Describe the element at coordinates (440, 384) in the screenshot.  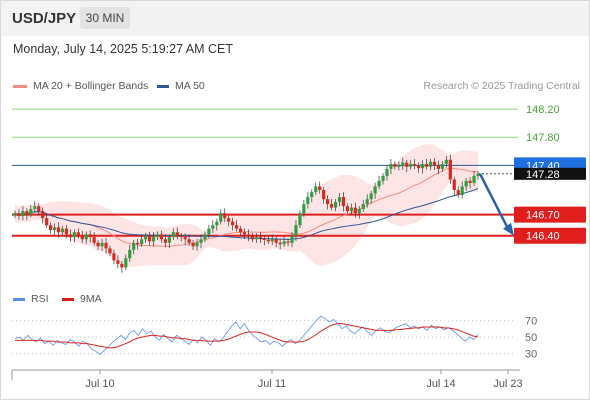
I see `x-tick-label: Jul 14` at that location.